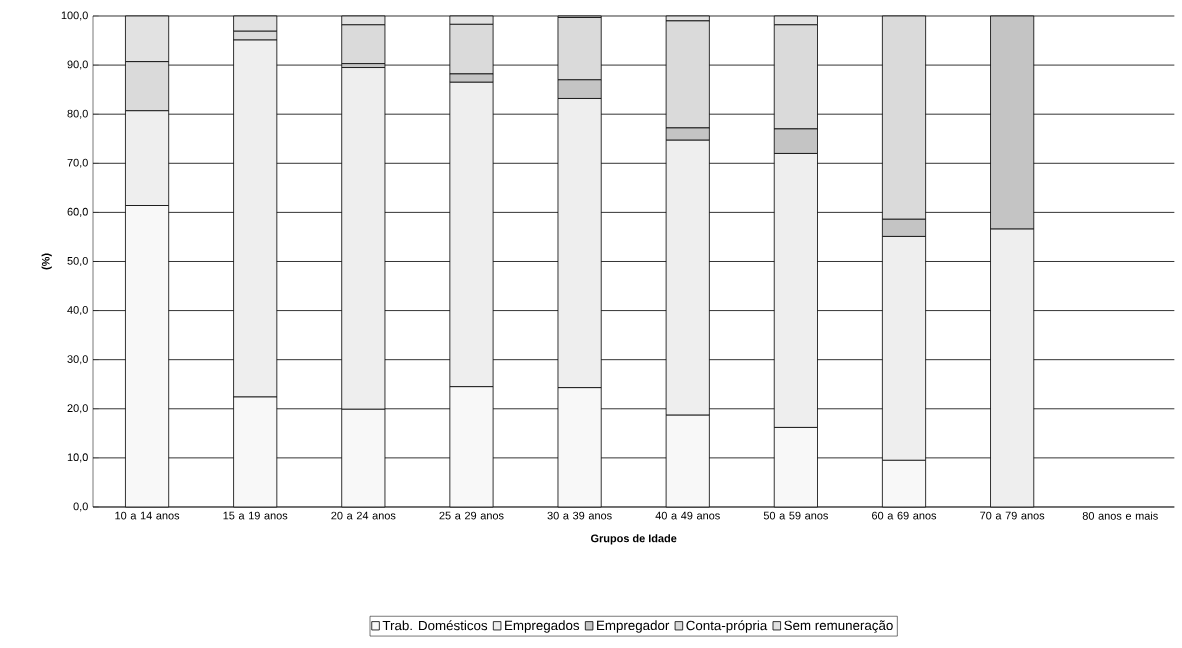 This screenshot has height=648, width=1182. What do you see at coordinates (727, 626) in the screenshot?
I see `legend-label: Conta-própria` at bounding box center [727, 626].